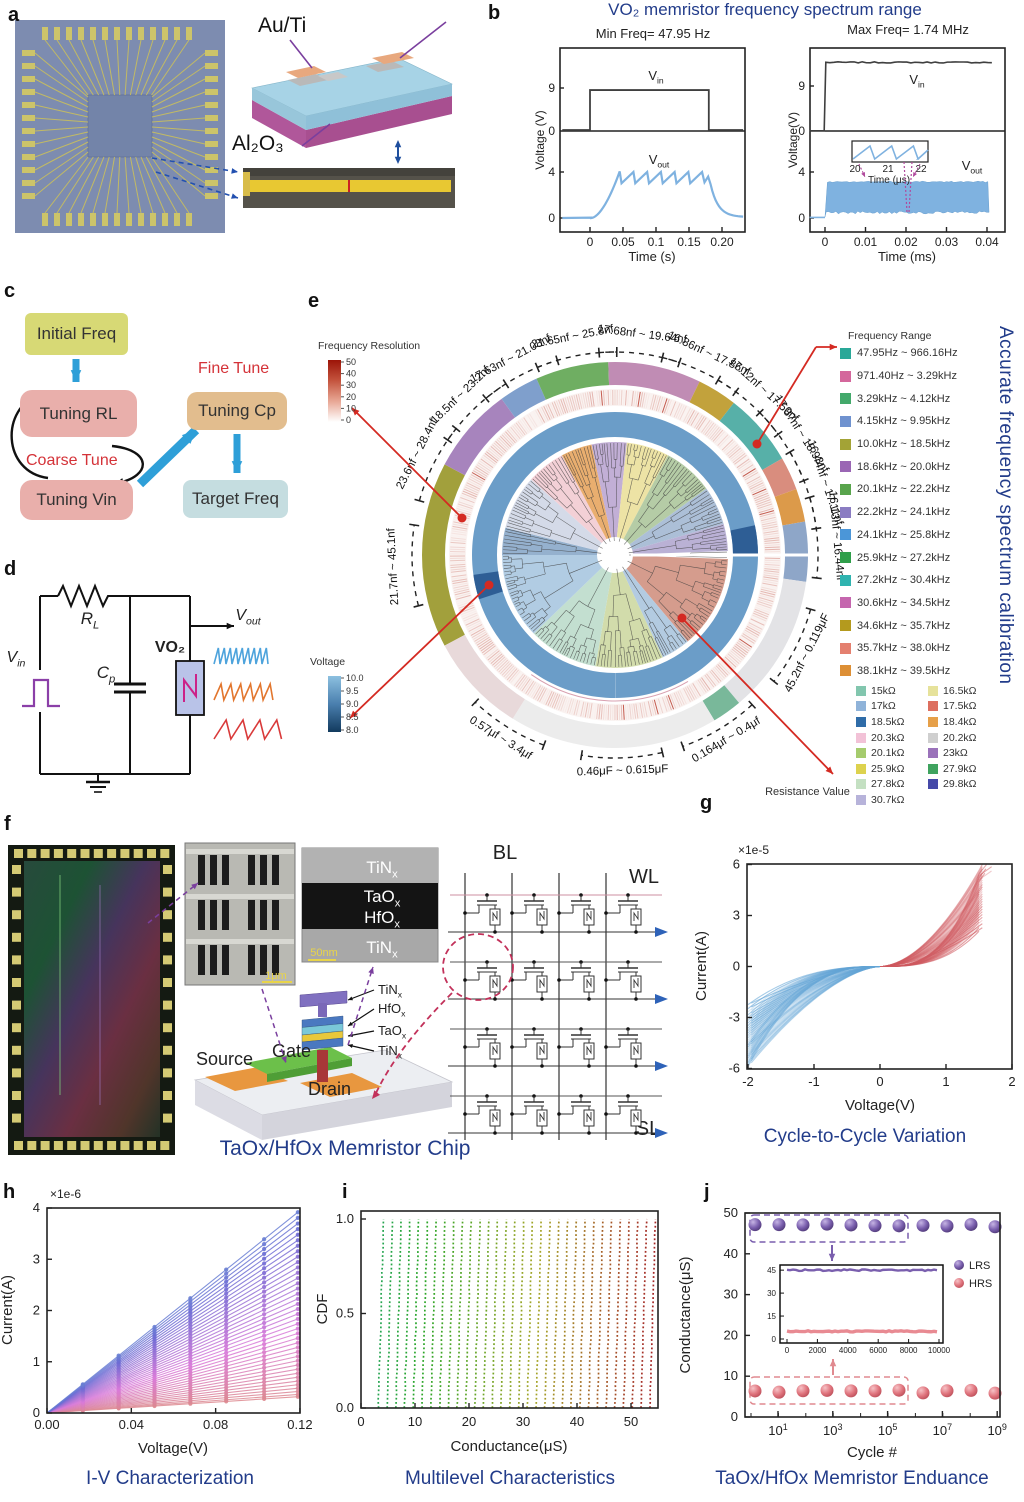 The height and width of the screenshot is (1502, 1024). Describe the element at coordinates (888, 691) in the screenshot. I see `resistance-legend-item: 15kΩ` at that location.